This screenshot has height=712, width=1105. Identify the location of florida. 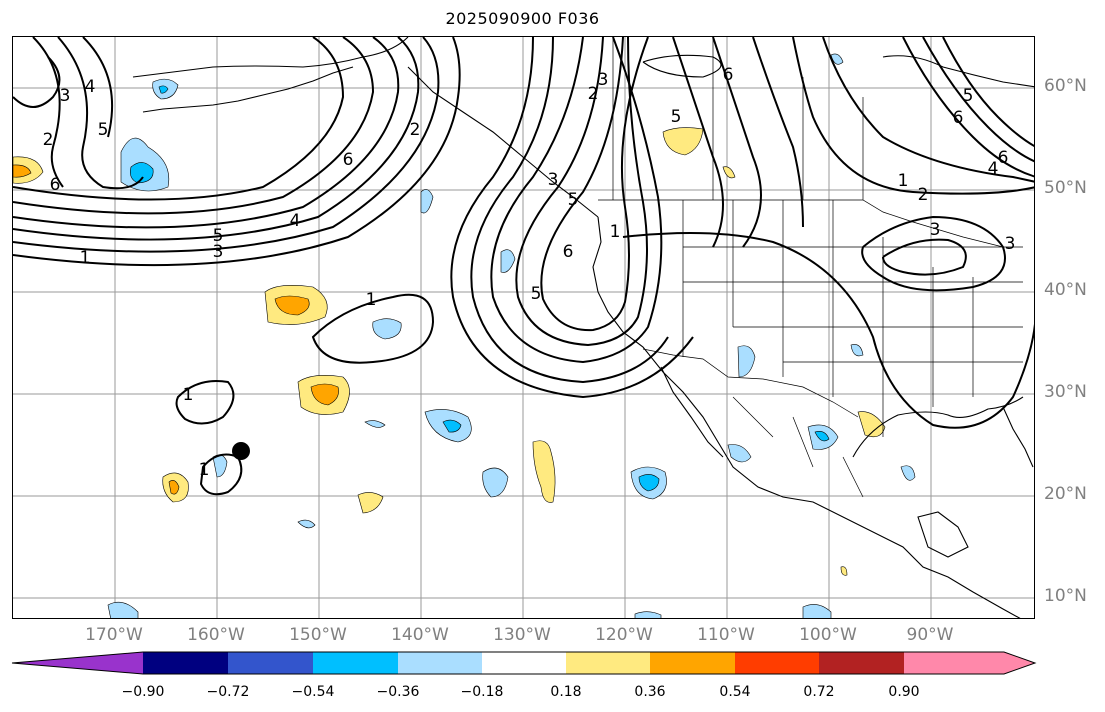
(1018, 437).